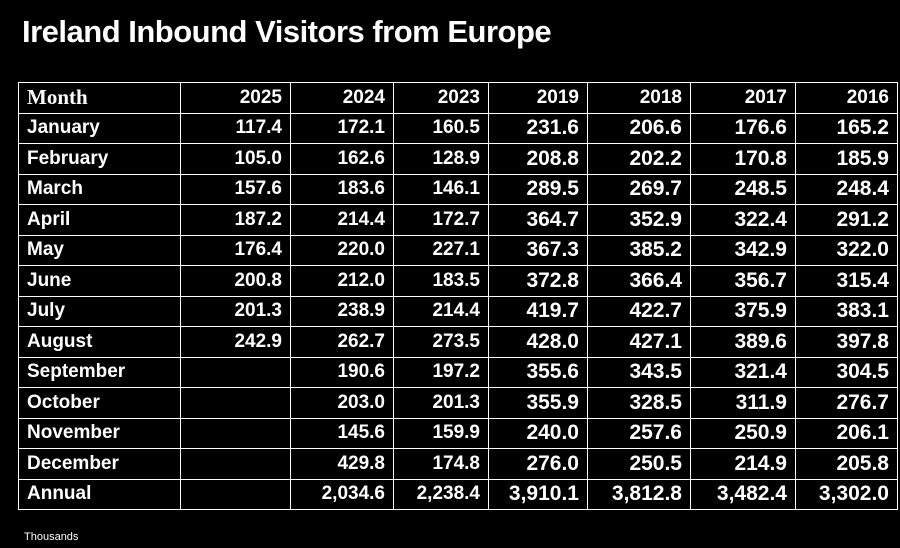  Describe the element at coordinates (99, 403) in the screenshot. I see `row-label: October` at that location.